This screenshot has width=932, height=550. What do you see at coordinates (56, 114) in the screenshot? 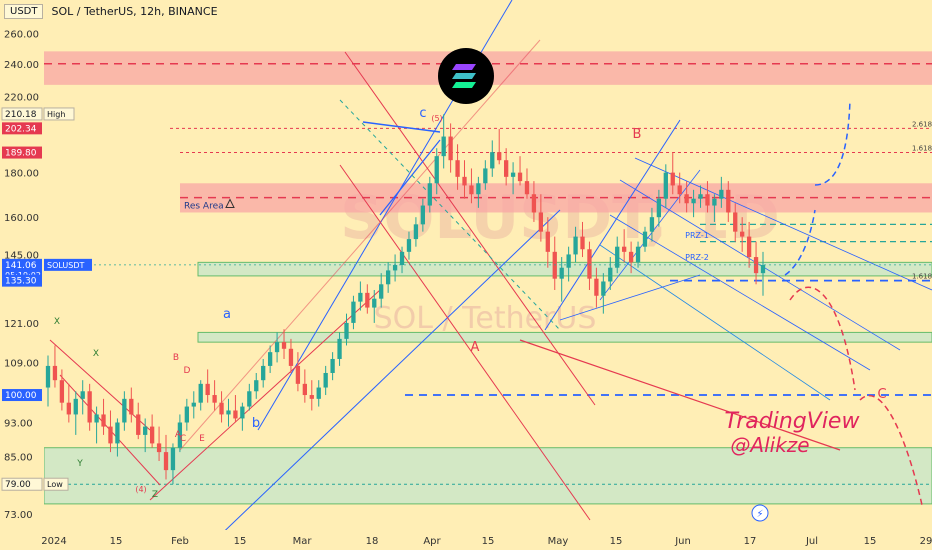
I see `price-label-tag: High` at bounding box center [56, 114].